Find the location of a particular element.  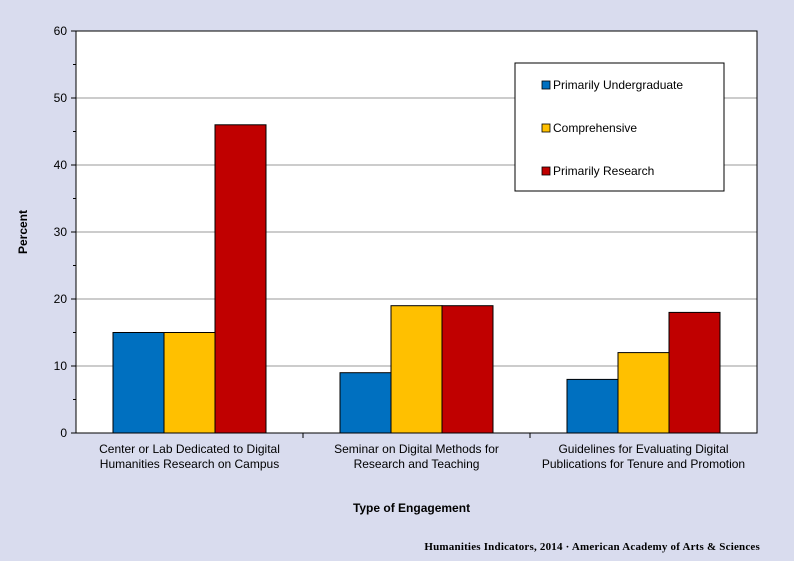

y-tick-label: 0 is located at coordinates (63, 433).